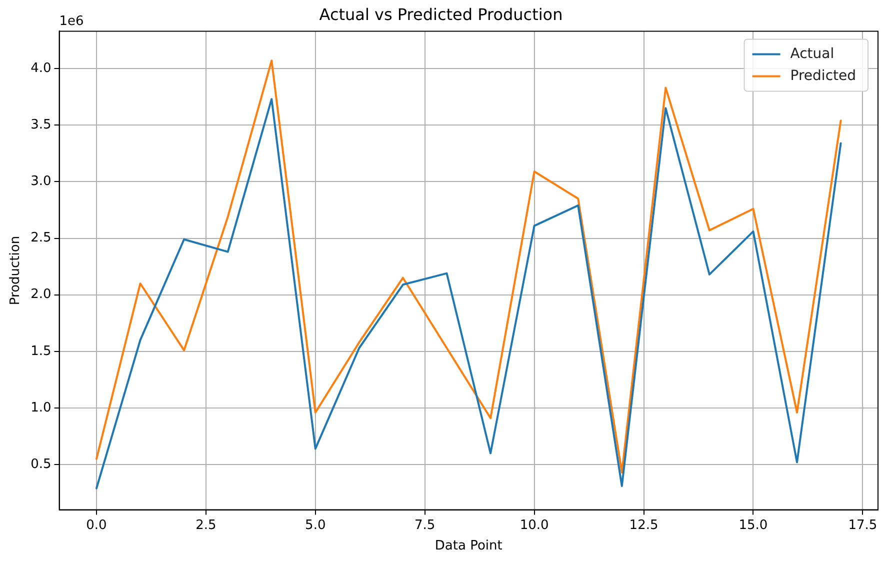 Image resolution: width=882 pixels, height=562 pixels. I want to click on y-tick-label: 1.5, so click(41, 351).